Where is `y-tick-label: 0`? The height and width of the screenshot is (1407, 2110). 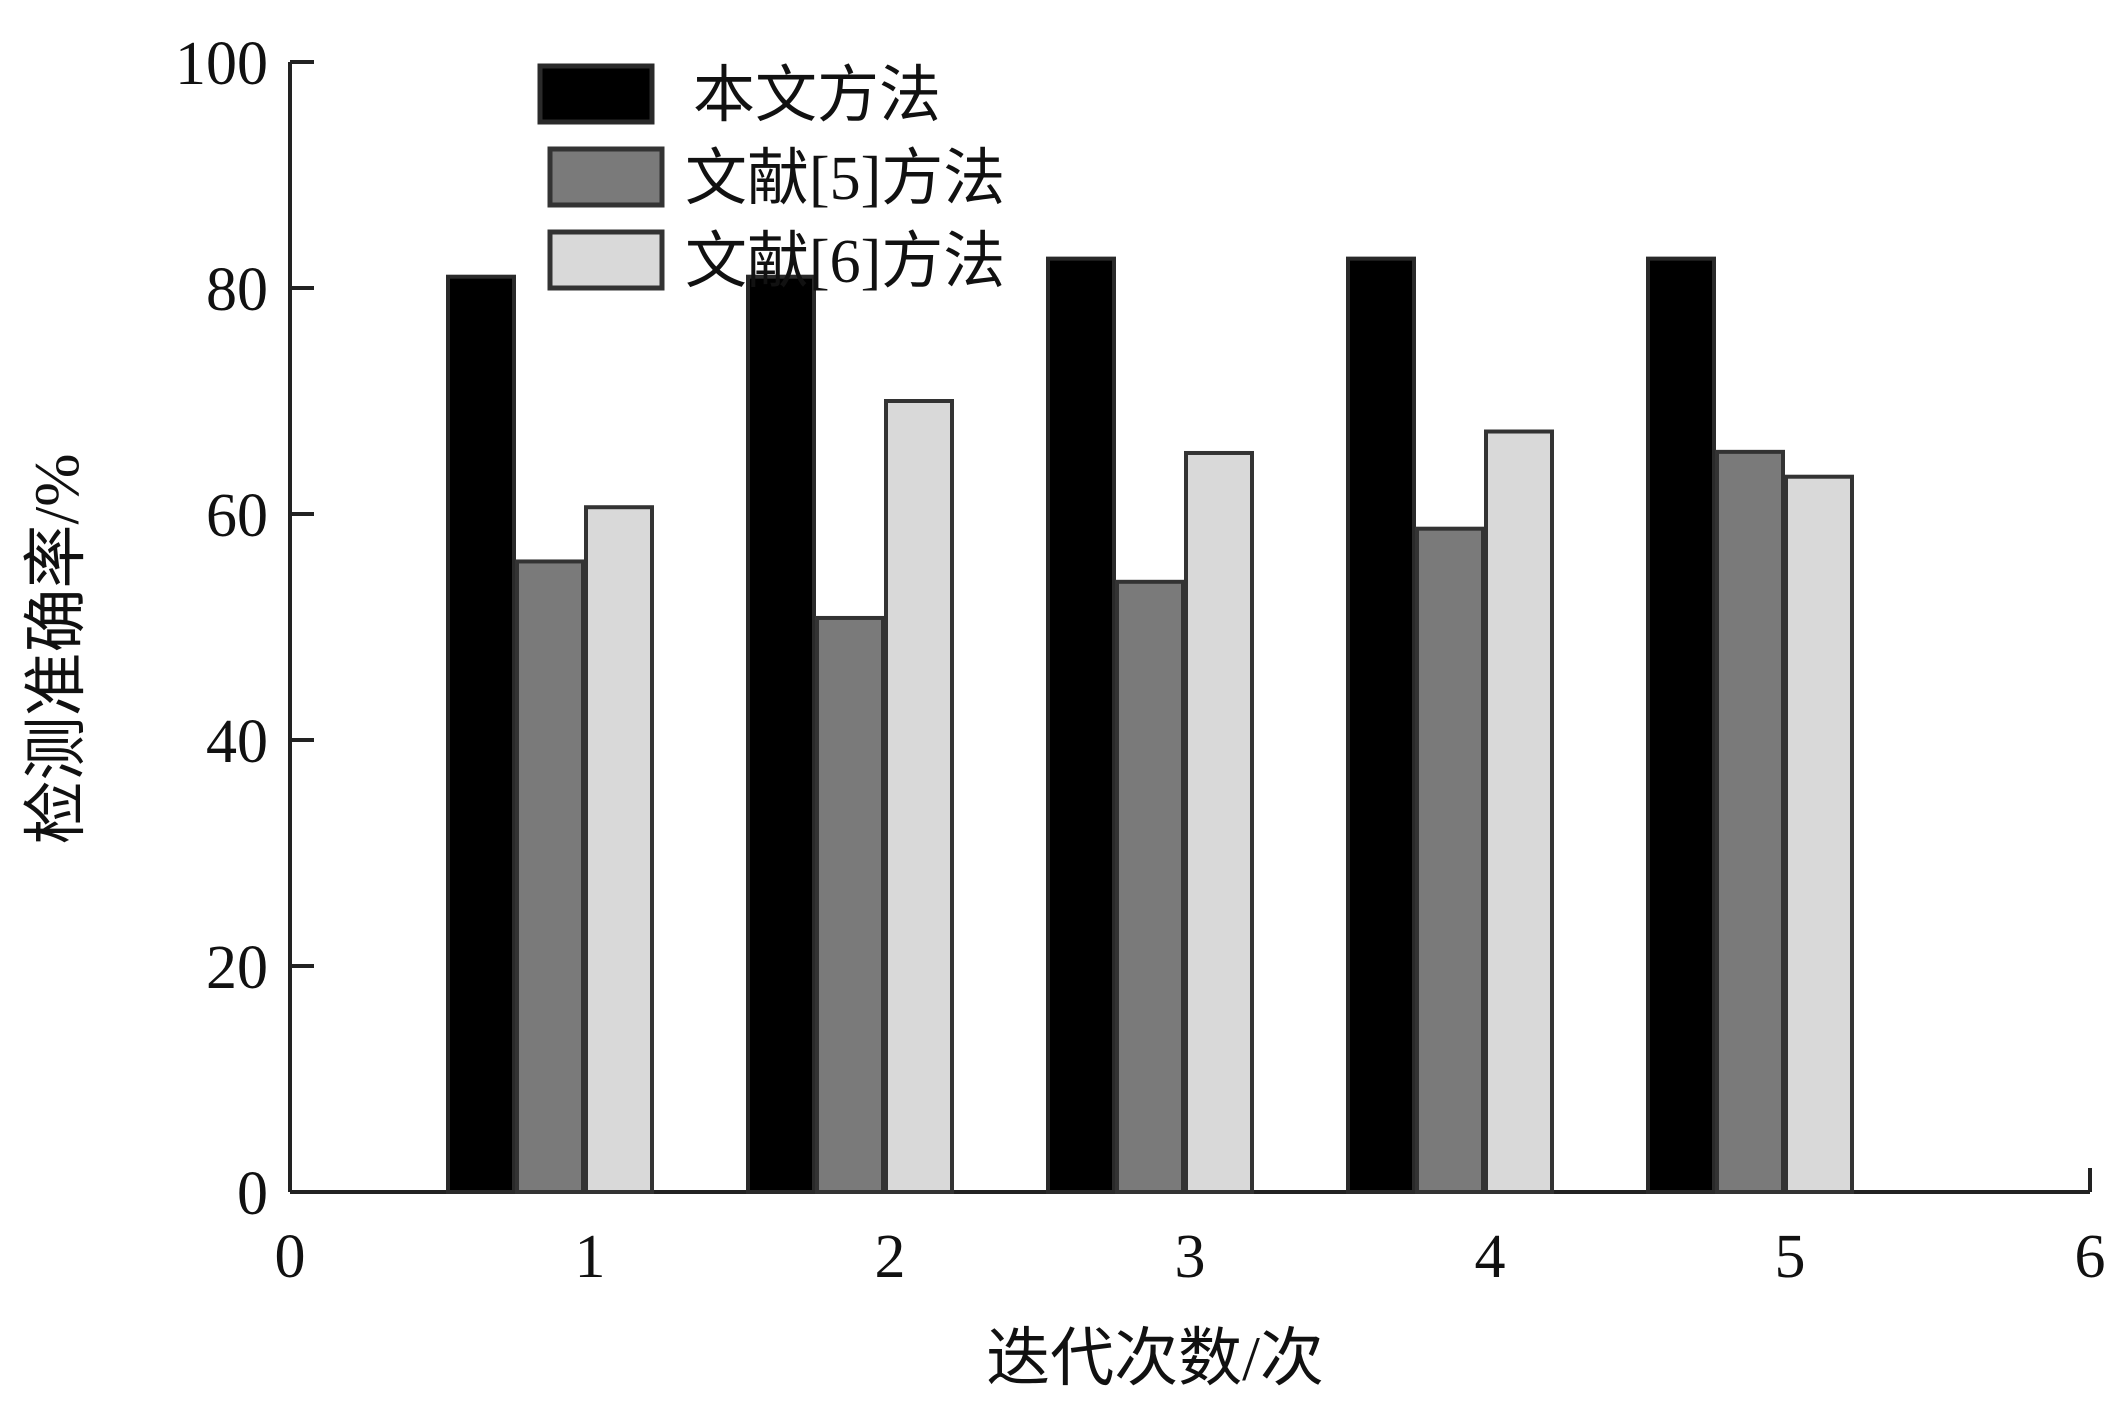
y-tick-label: 0 is located at coordinates (252, 1194).